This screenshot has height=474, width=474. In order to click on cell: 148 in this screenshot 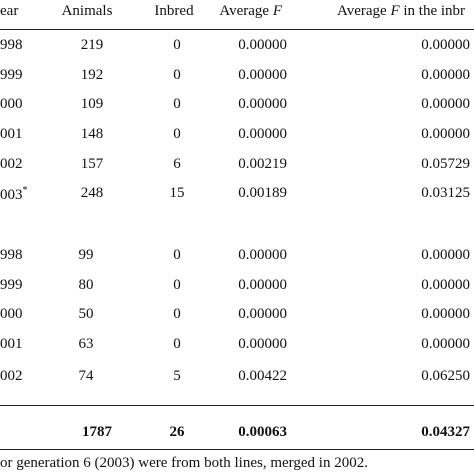, I will do `click(92, 134)`.